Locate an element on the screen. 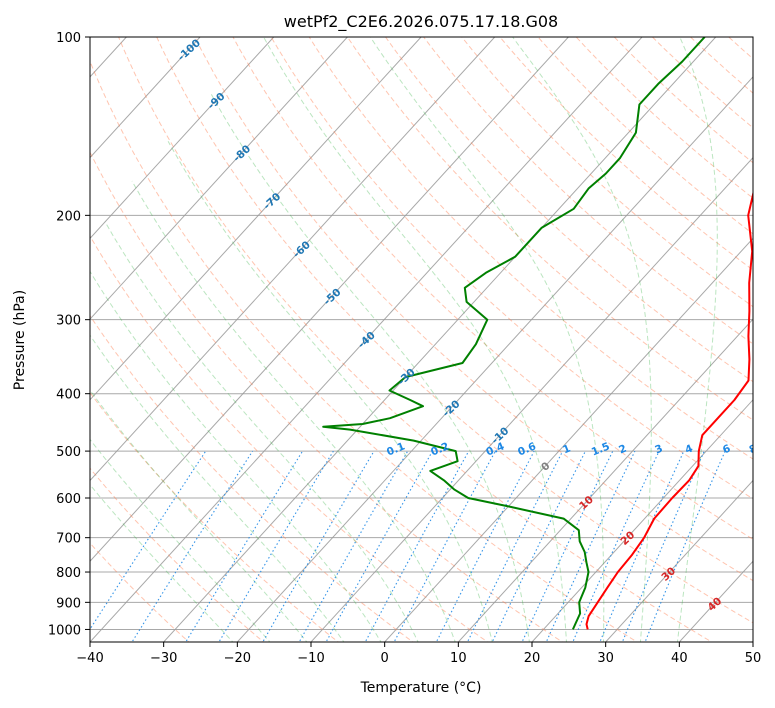 Image resolution: width=775 pixels, height=708 pixels. mixing-ratio-label: 2 is located at coordinates (622, 450).